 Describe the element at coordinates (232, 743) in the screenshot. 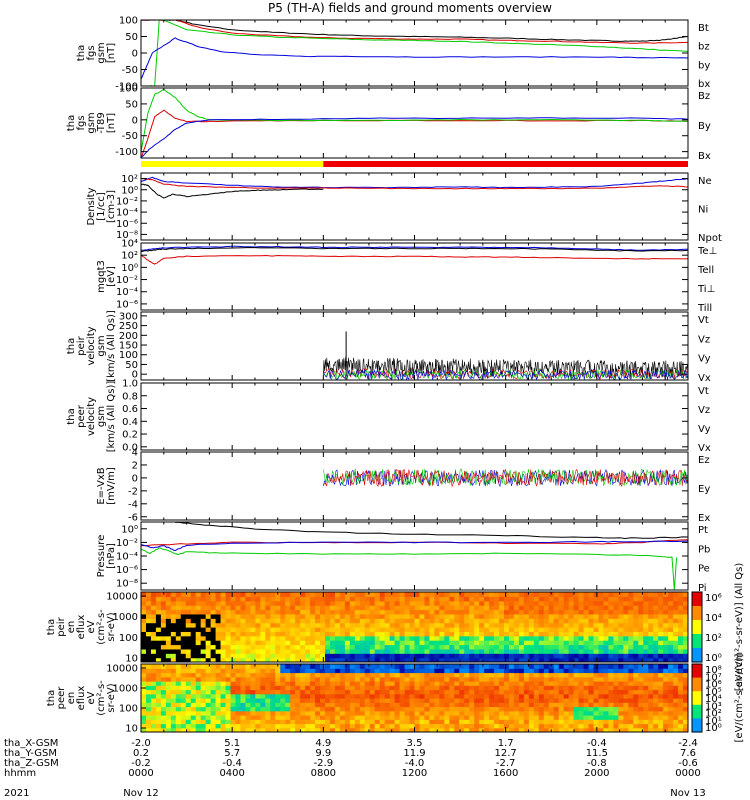

I see `ephemeris-value: 5.1` at that location.